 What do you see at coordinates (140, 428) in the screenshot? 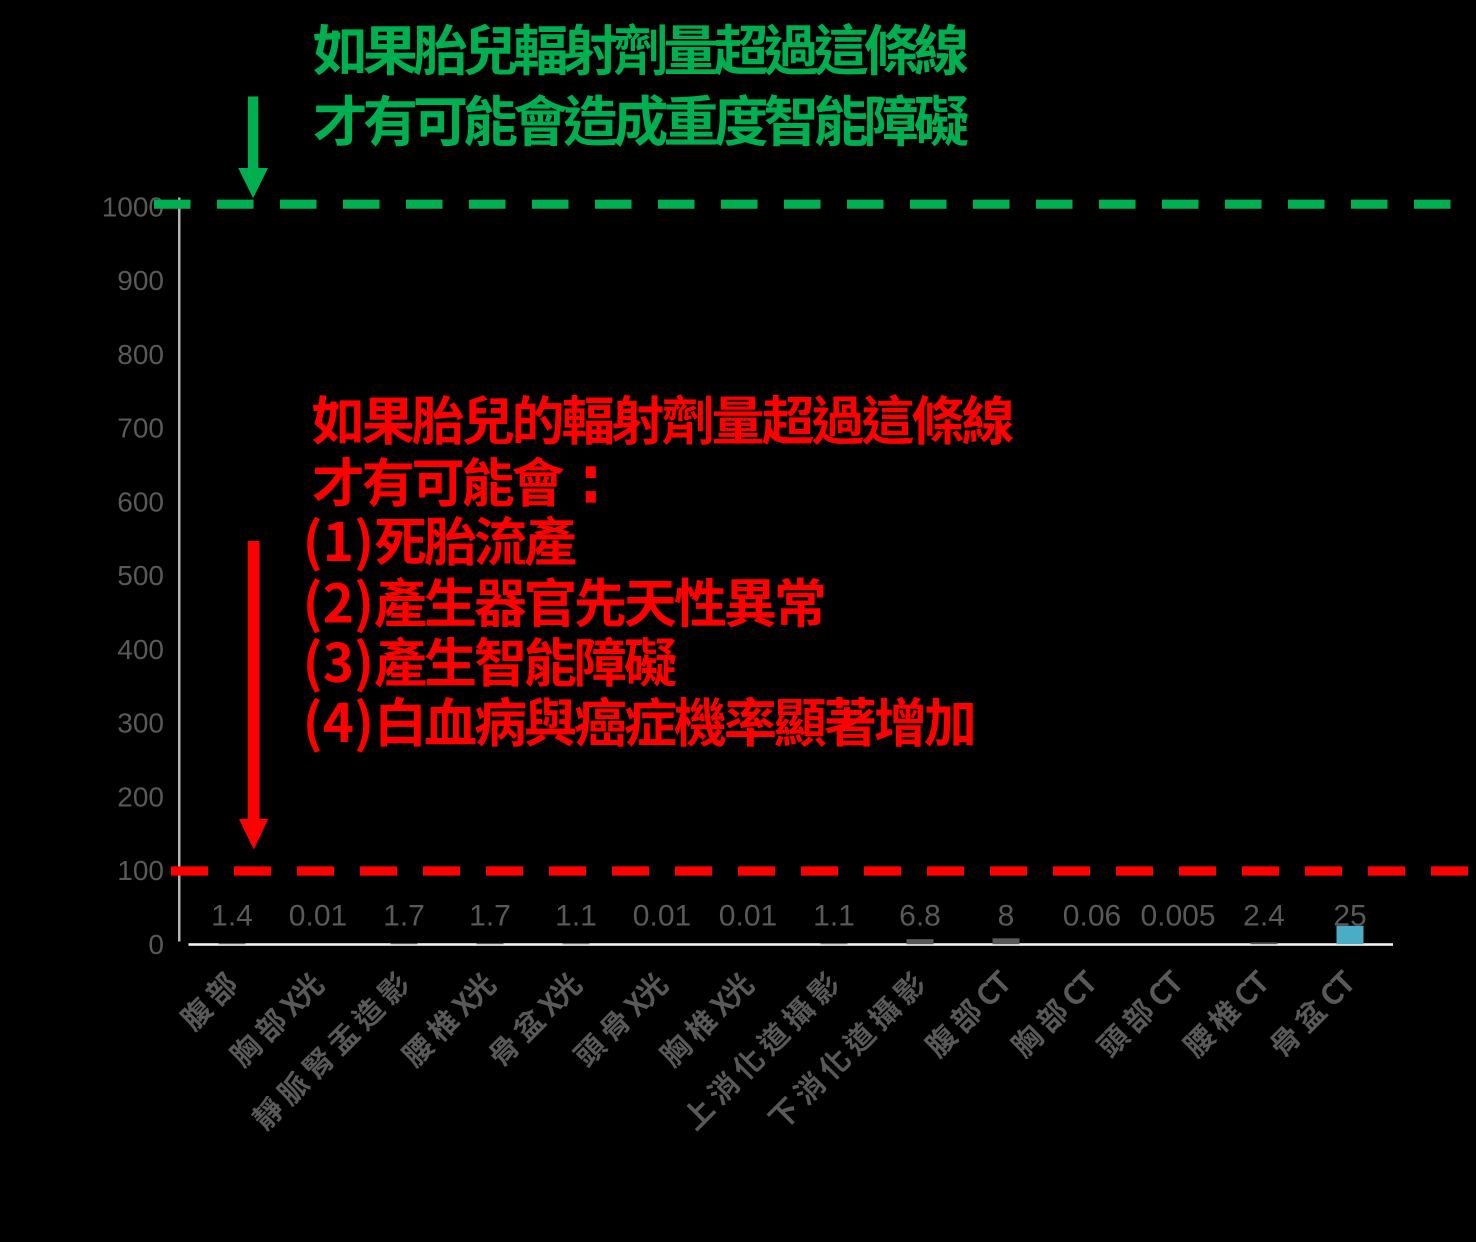
I see `svg-text: 700` at bounding box center [140, 428].